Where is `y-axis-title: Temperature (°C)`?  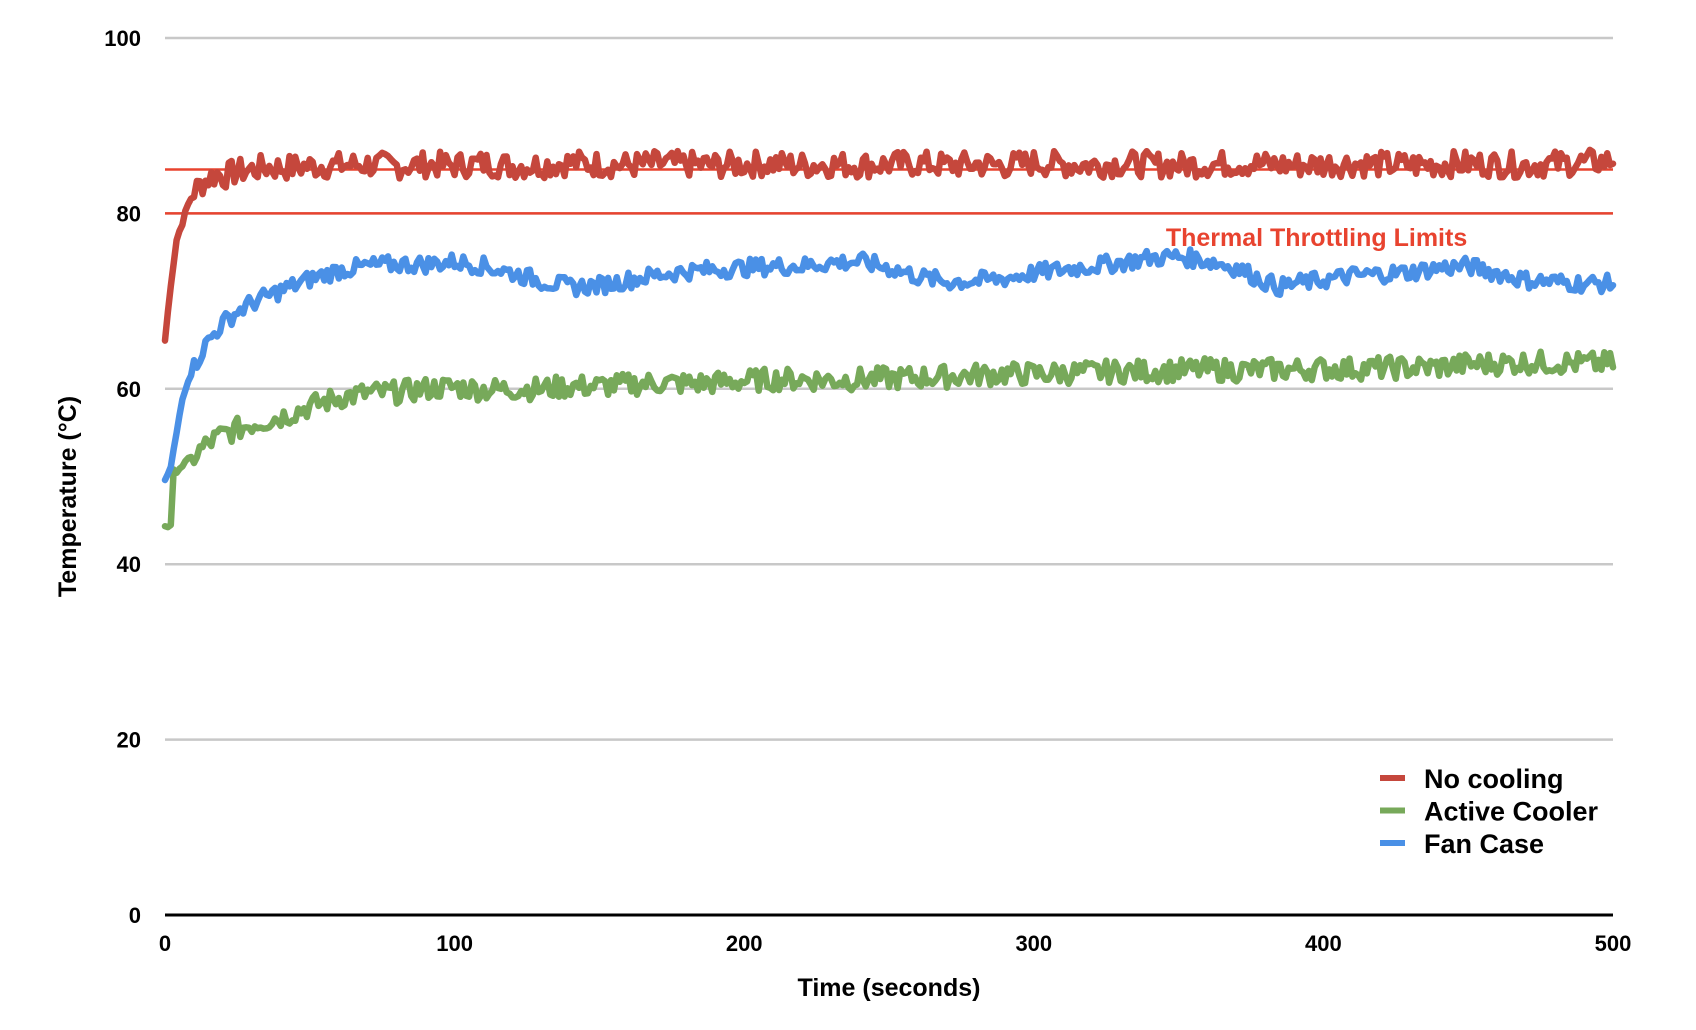 y-axis-title: Temperature (°C) is located at coordinates (68, 496).